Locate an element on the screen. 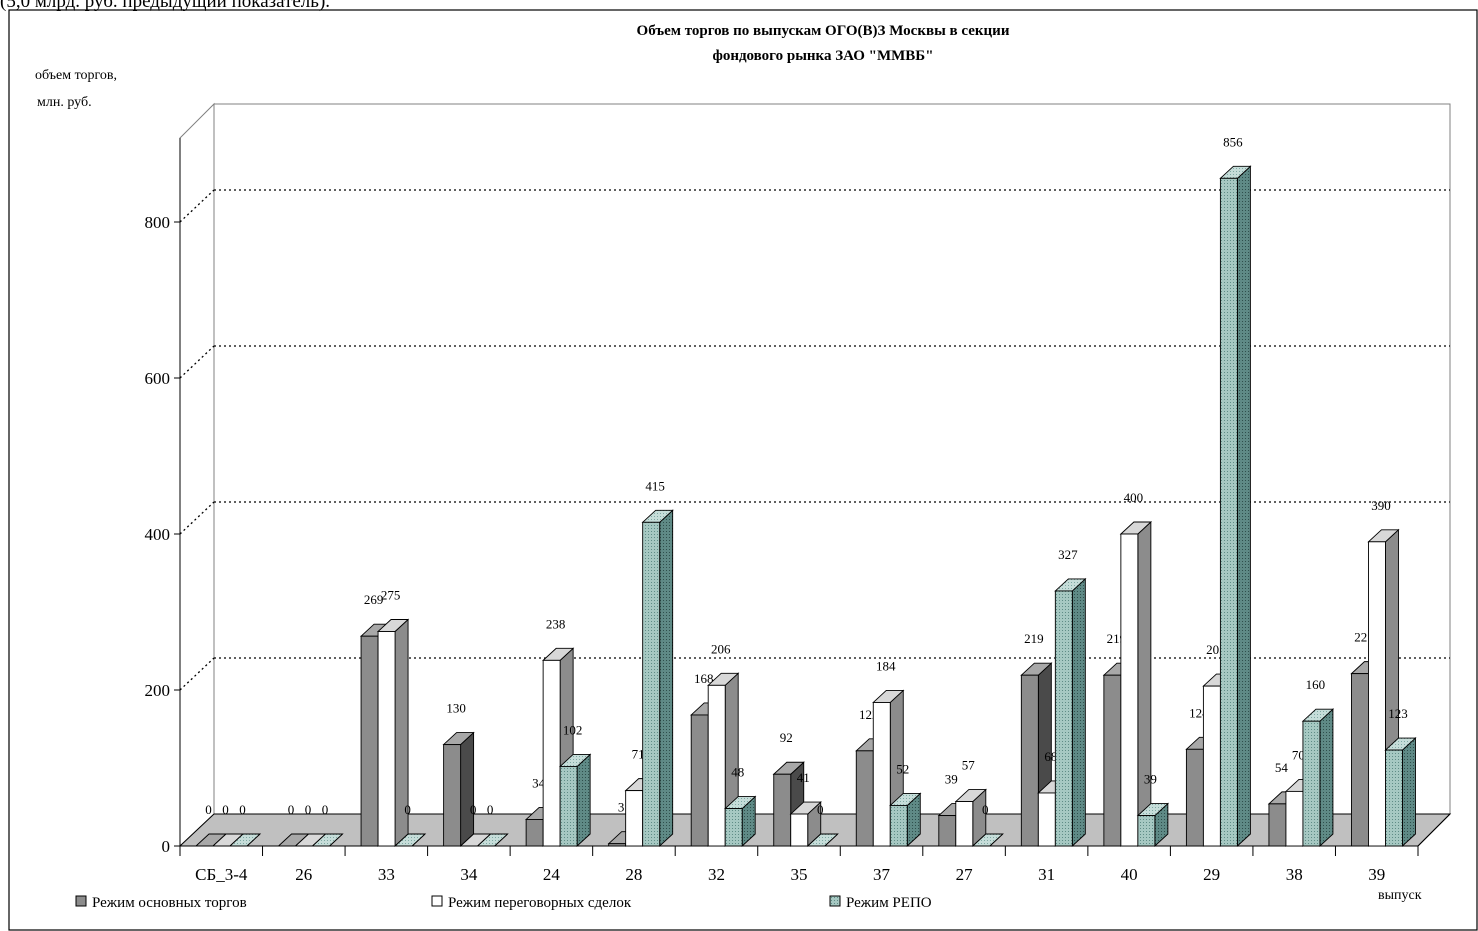 The height and width of the screenshot is (931, 1478). category-label: 37 is located at coordinates (882, 874).